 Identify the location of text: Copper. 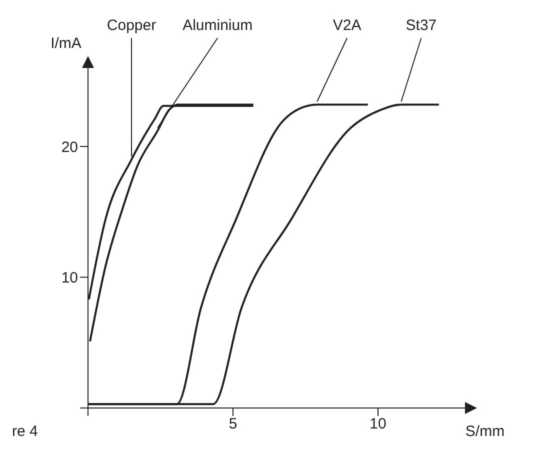
(131, 25).